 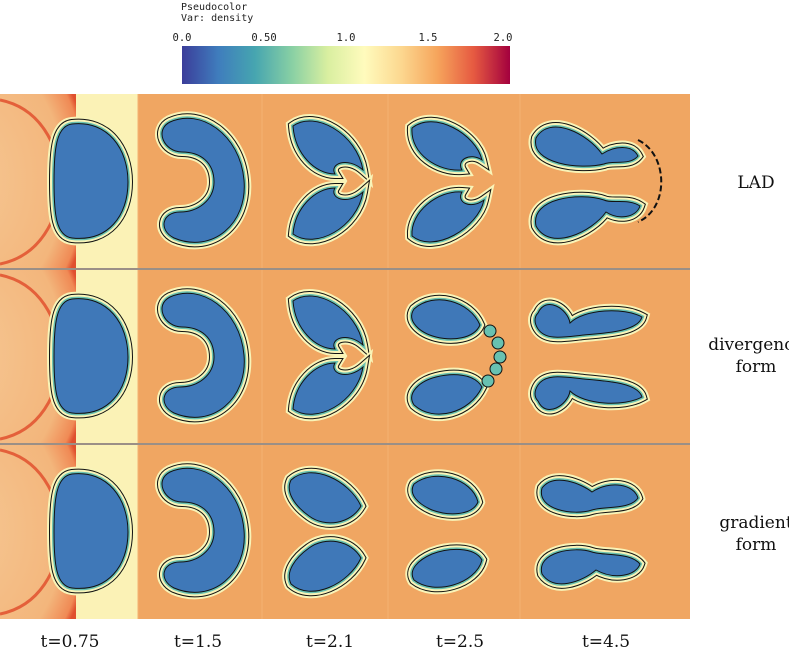 I want to click on time-label: t=1.5, so click(x=198, y=642).